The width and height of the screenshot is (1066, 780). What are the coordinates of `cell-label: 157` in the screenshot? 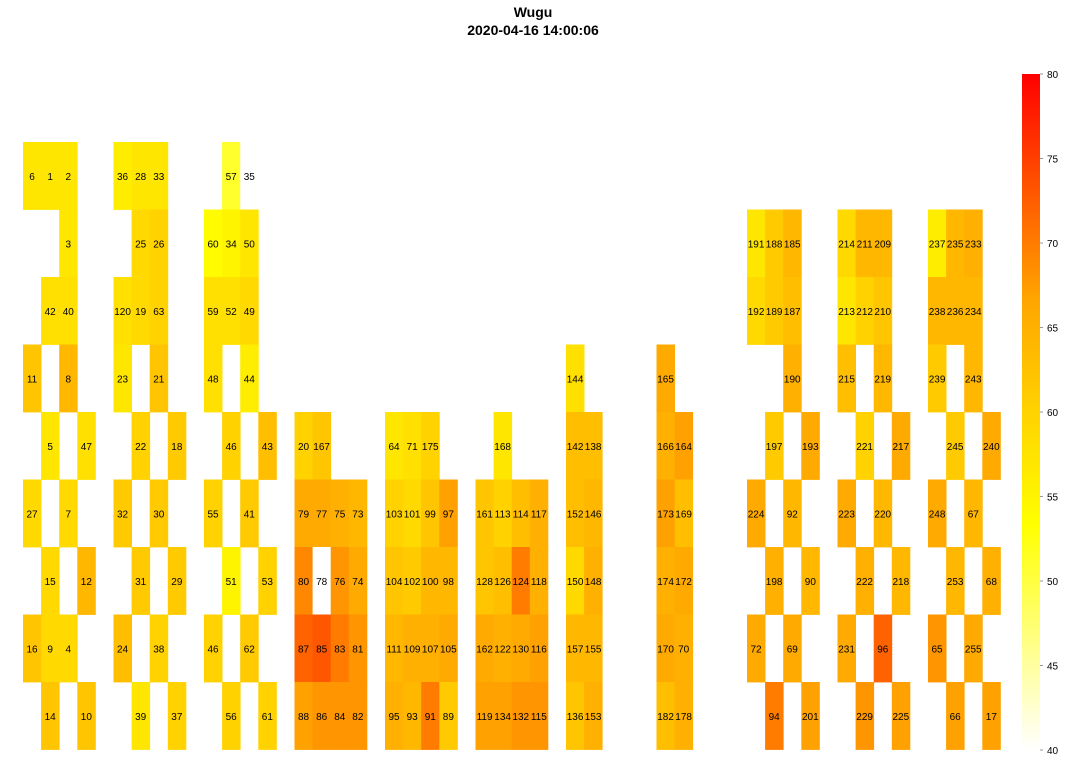 It's located at (575, 649).